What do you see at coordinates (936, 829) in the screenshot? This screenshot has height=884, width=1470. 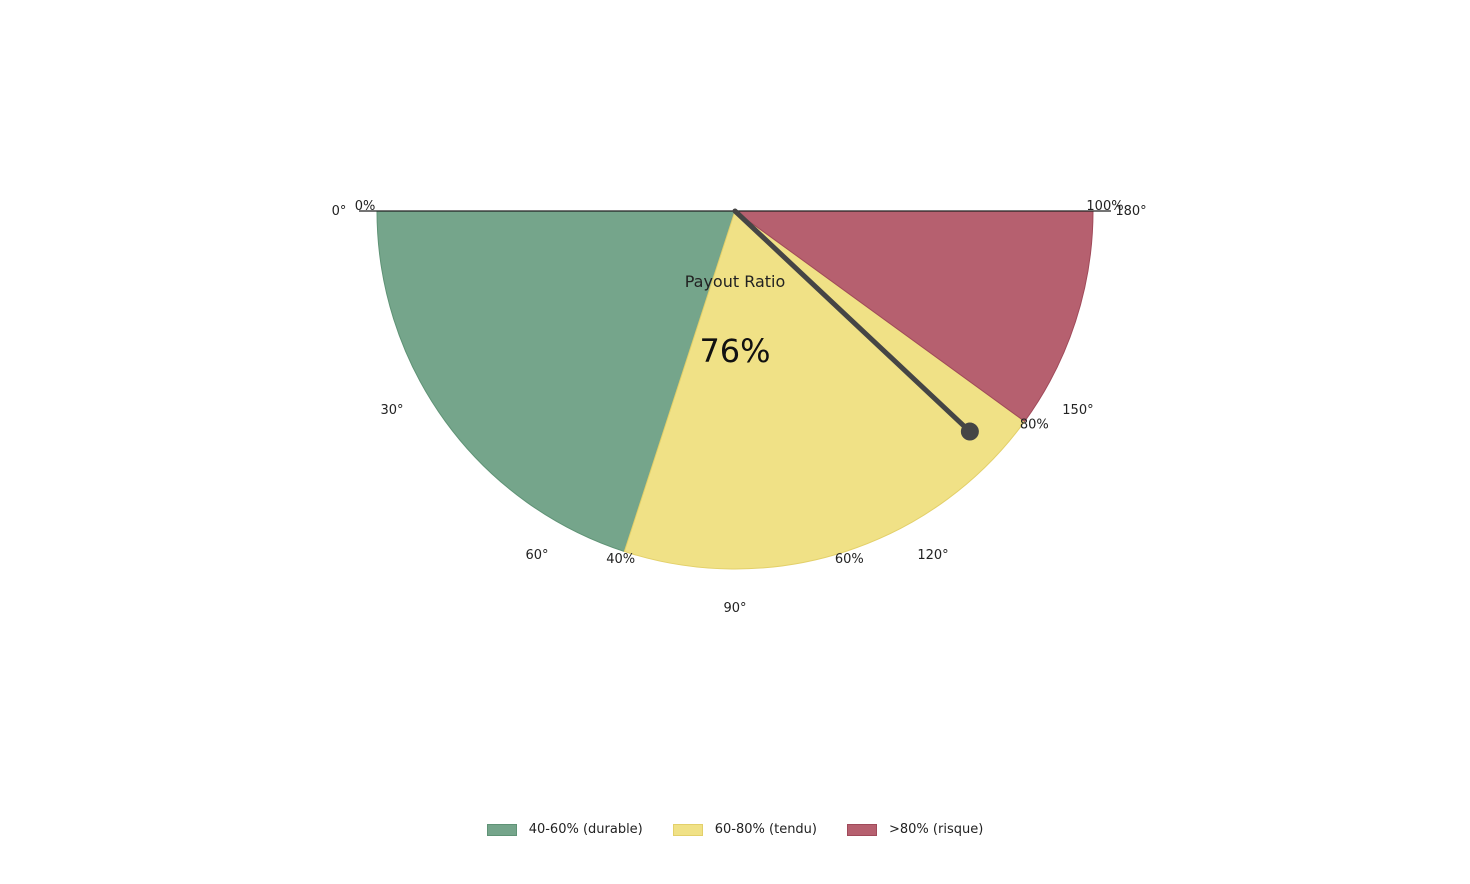 I see `legend-label-risque: >80% (risque)` at bounding box center [936, 829].